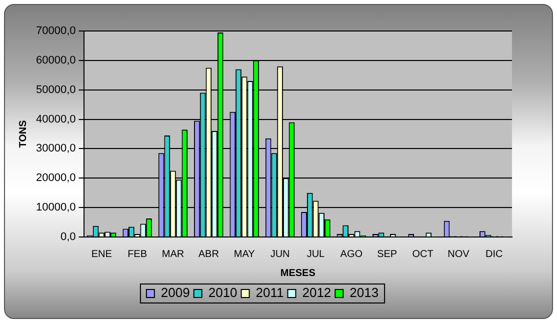 The height and width of the screenshot is (323, 557). I want to click on y-tick-label: 10000,0, so click(56, 208).